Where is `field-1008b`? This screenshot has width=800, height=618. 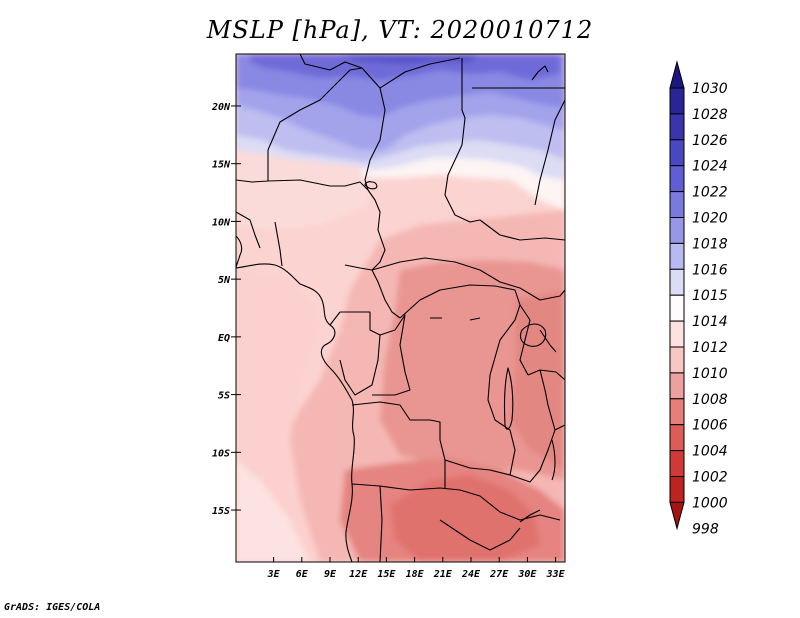
field-1008b is located at coordinates (537, 380).